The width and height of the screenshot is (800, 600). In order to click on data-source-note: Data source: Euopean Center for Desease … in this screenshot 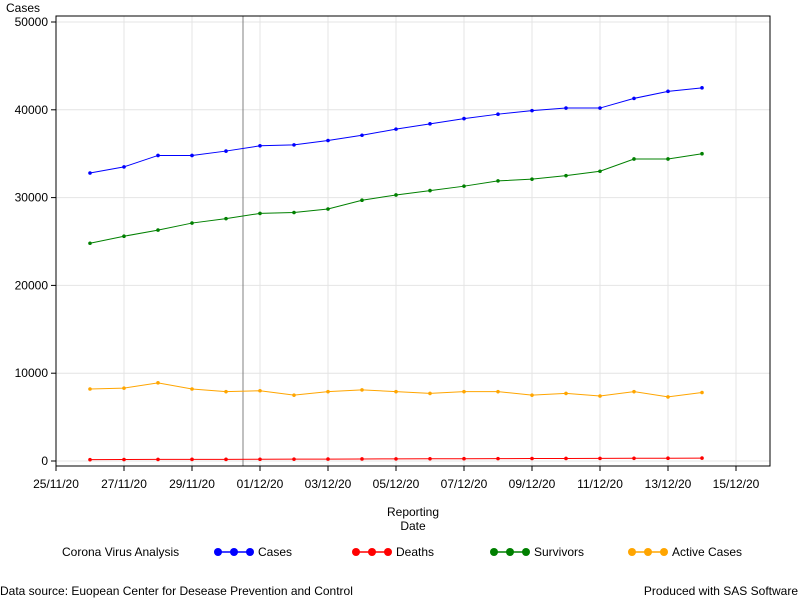, I will do `click(176, 591)`.